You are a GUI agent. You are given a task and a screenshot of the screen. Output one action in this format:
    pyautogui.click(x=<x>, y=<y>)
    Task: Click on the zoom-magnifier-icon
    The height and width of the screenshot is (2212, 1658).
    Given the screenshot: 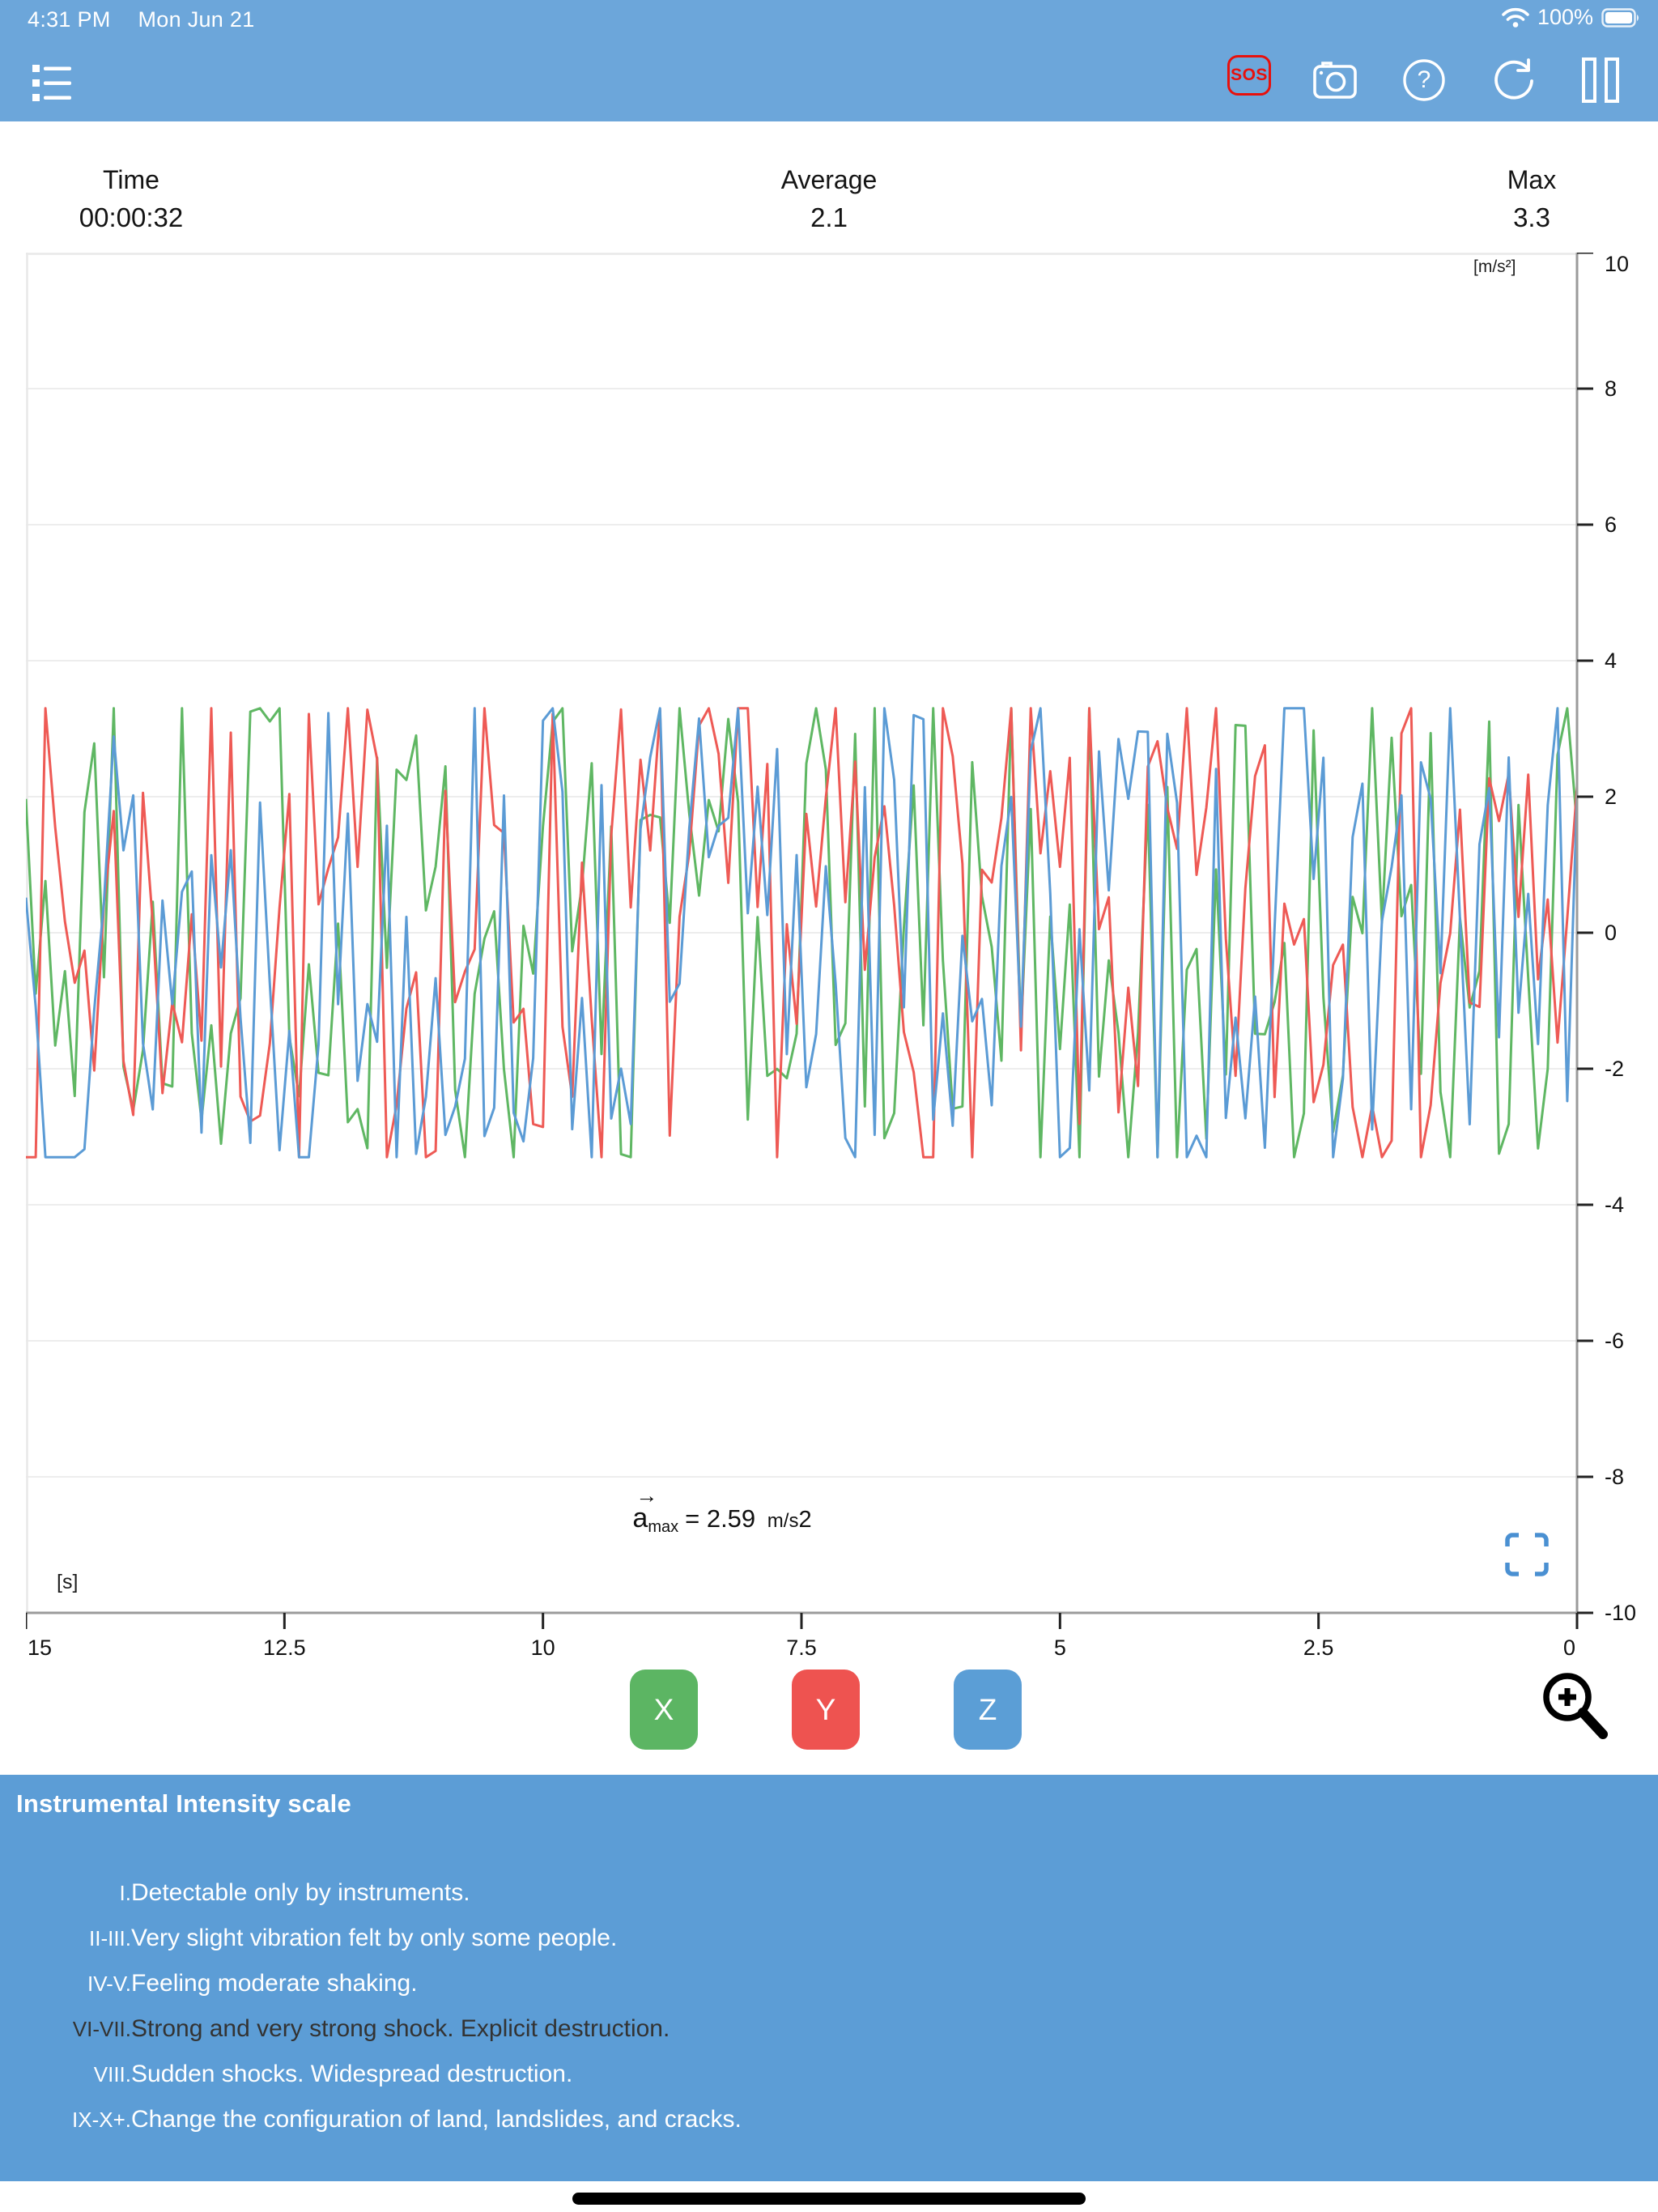 What is the action you would take?
    pyautogui.click(x=1575, y=1707)
    